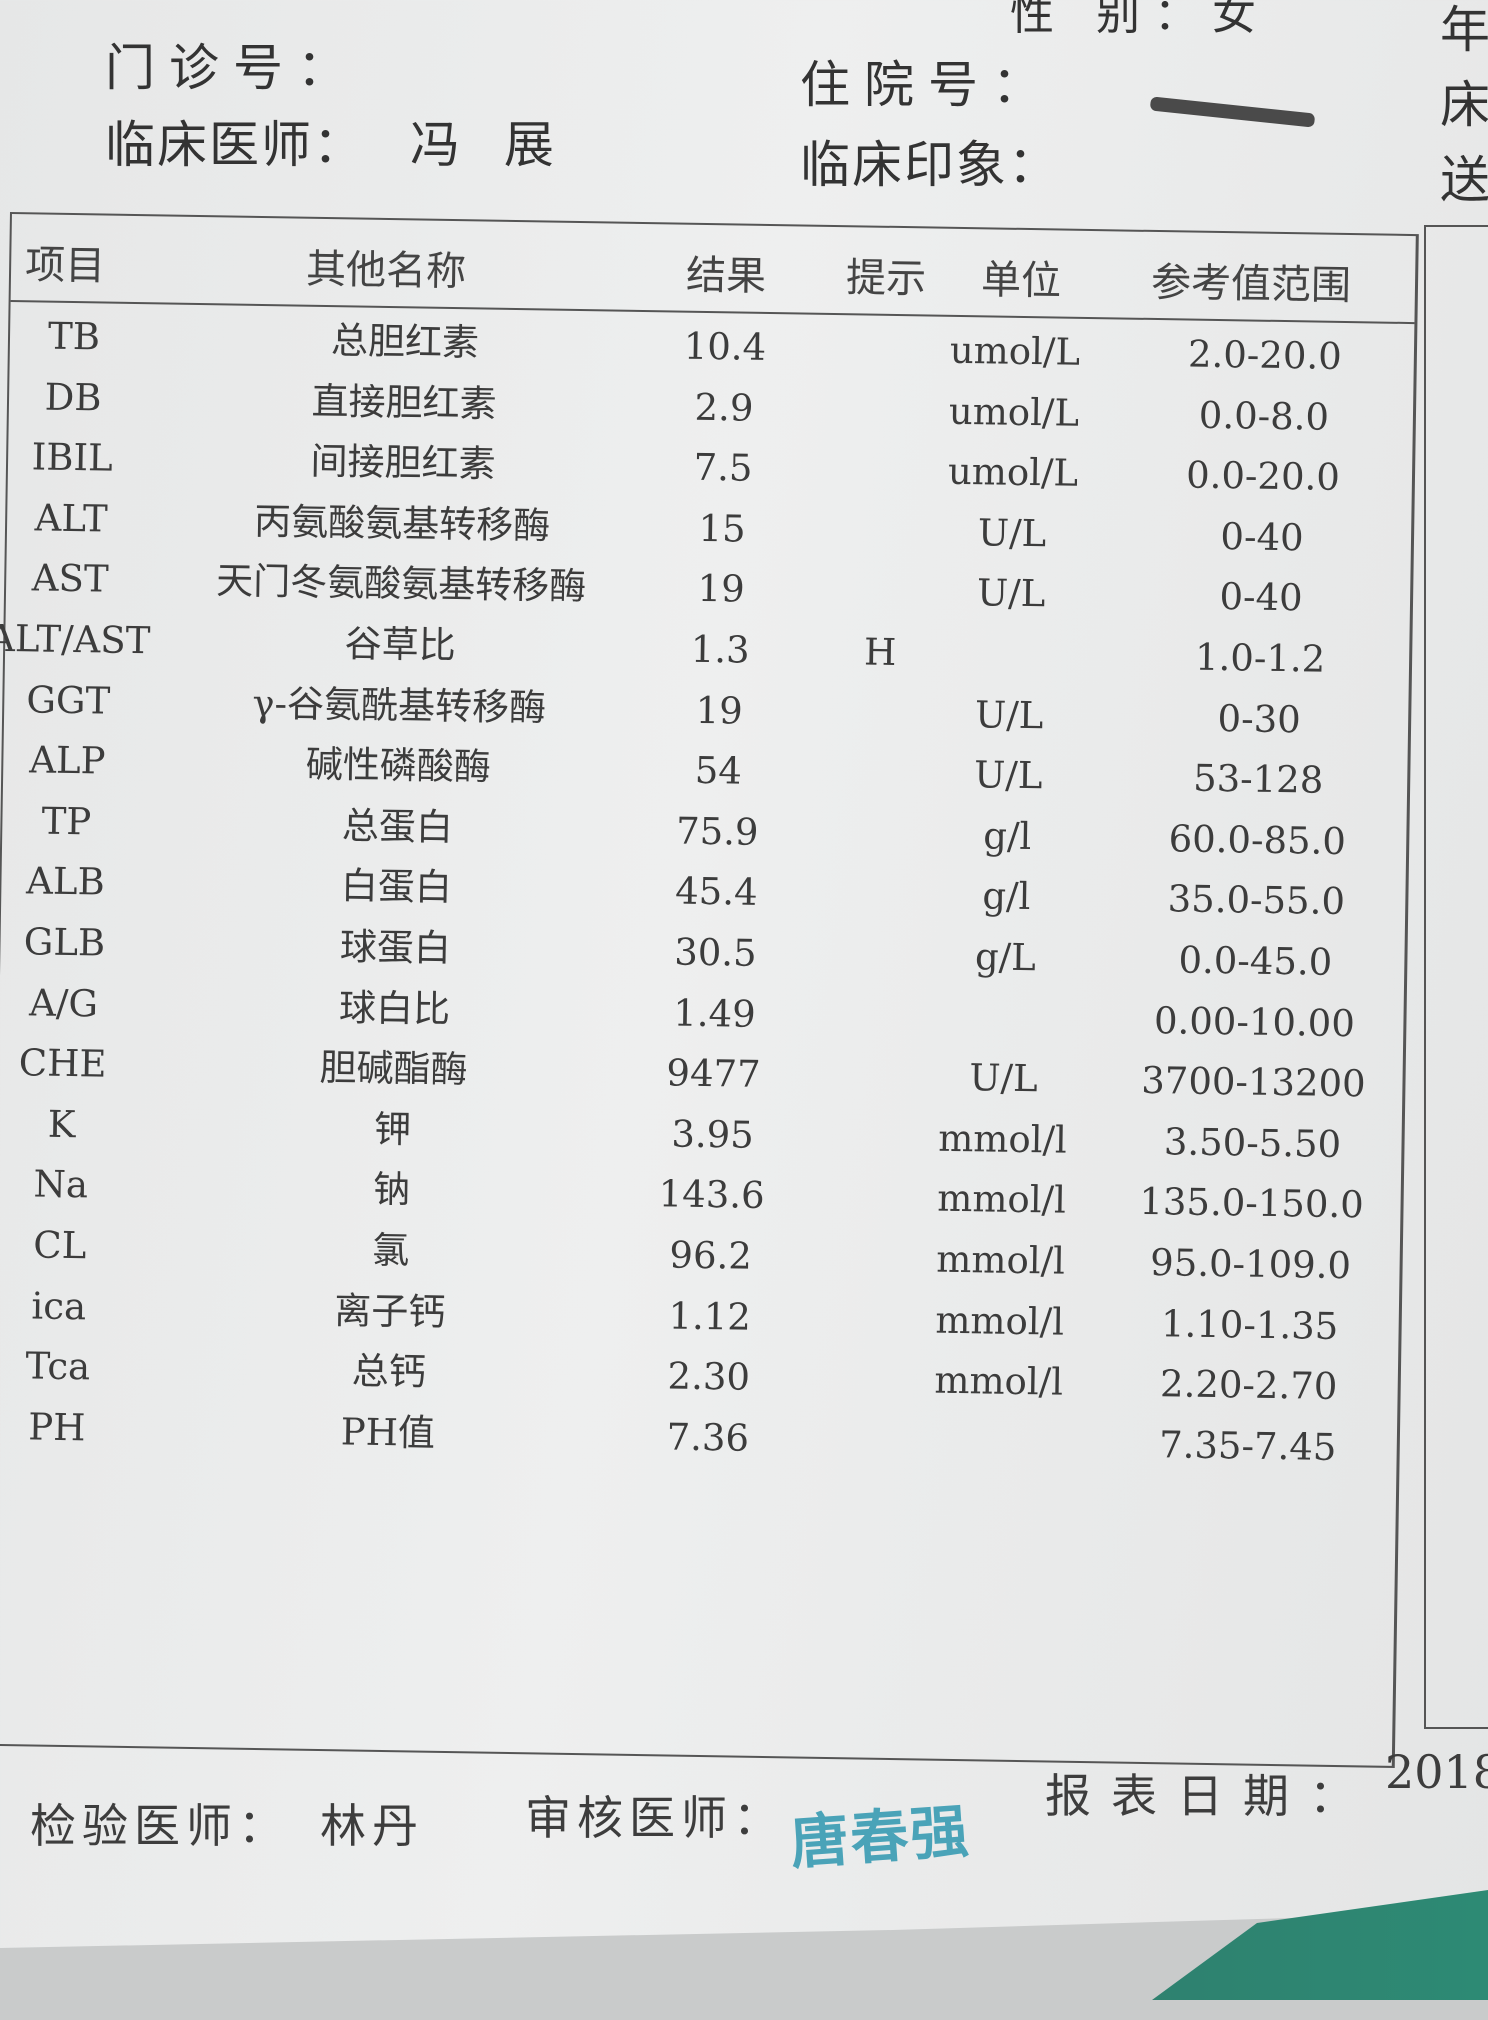 The width and height of the screenshot is (1488, 2020). What do you see at coordinates (401, 584) in the screenshot?
I see `row-other-name: 天门冬氨酸氨基转移酶` at bounding box center [401, 584].